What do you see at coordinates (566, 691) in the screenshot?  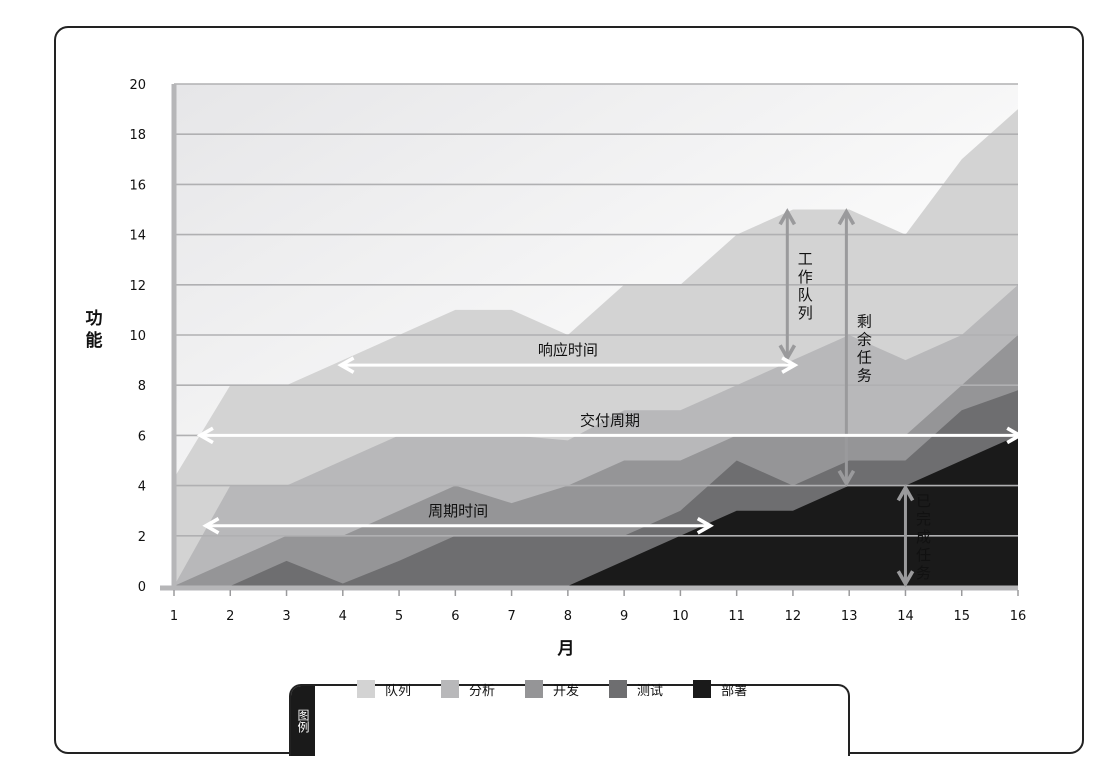 I see `legend-label: 开发` at bounding box center [566, 691].